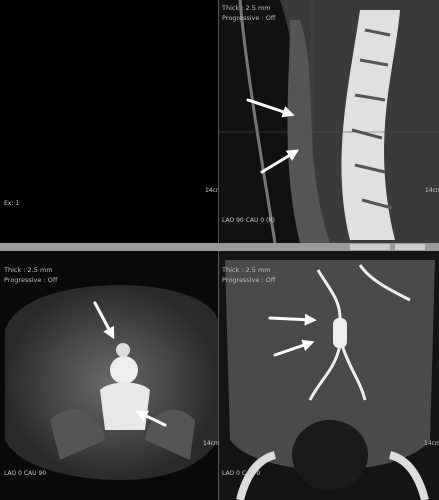 This screenshot has height=500, width=439. I want to click on vertebral-arch, so click(125, 406).